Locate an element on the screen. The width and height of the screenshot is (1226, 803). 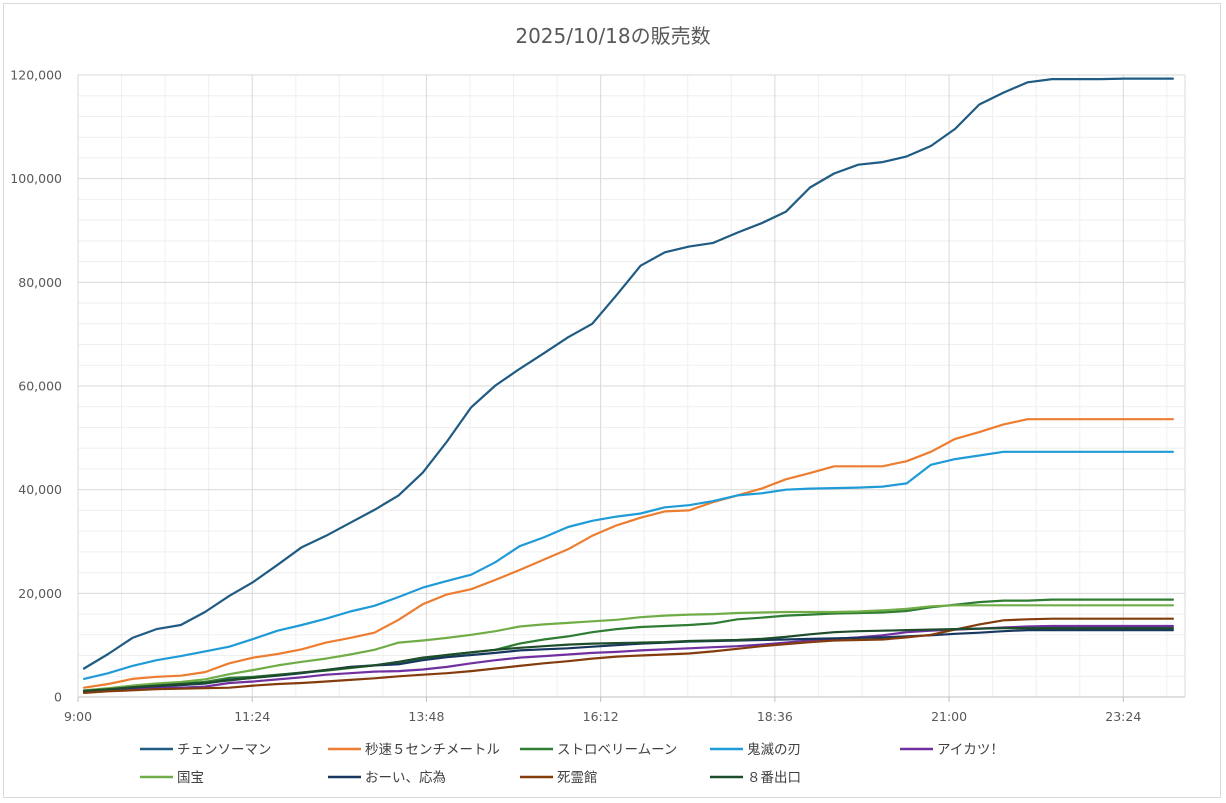
legend-label: おーい、応為 is located at coordinates (405, 778).